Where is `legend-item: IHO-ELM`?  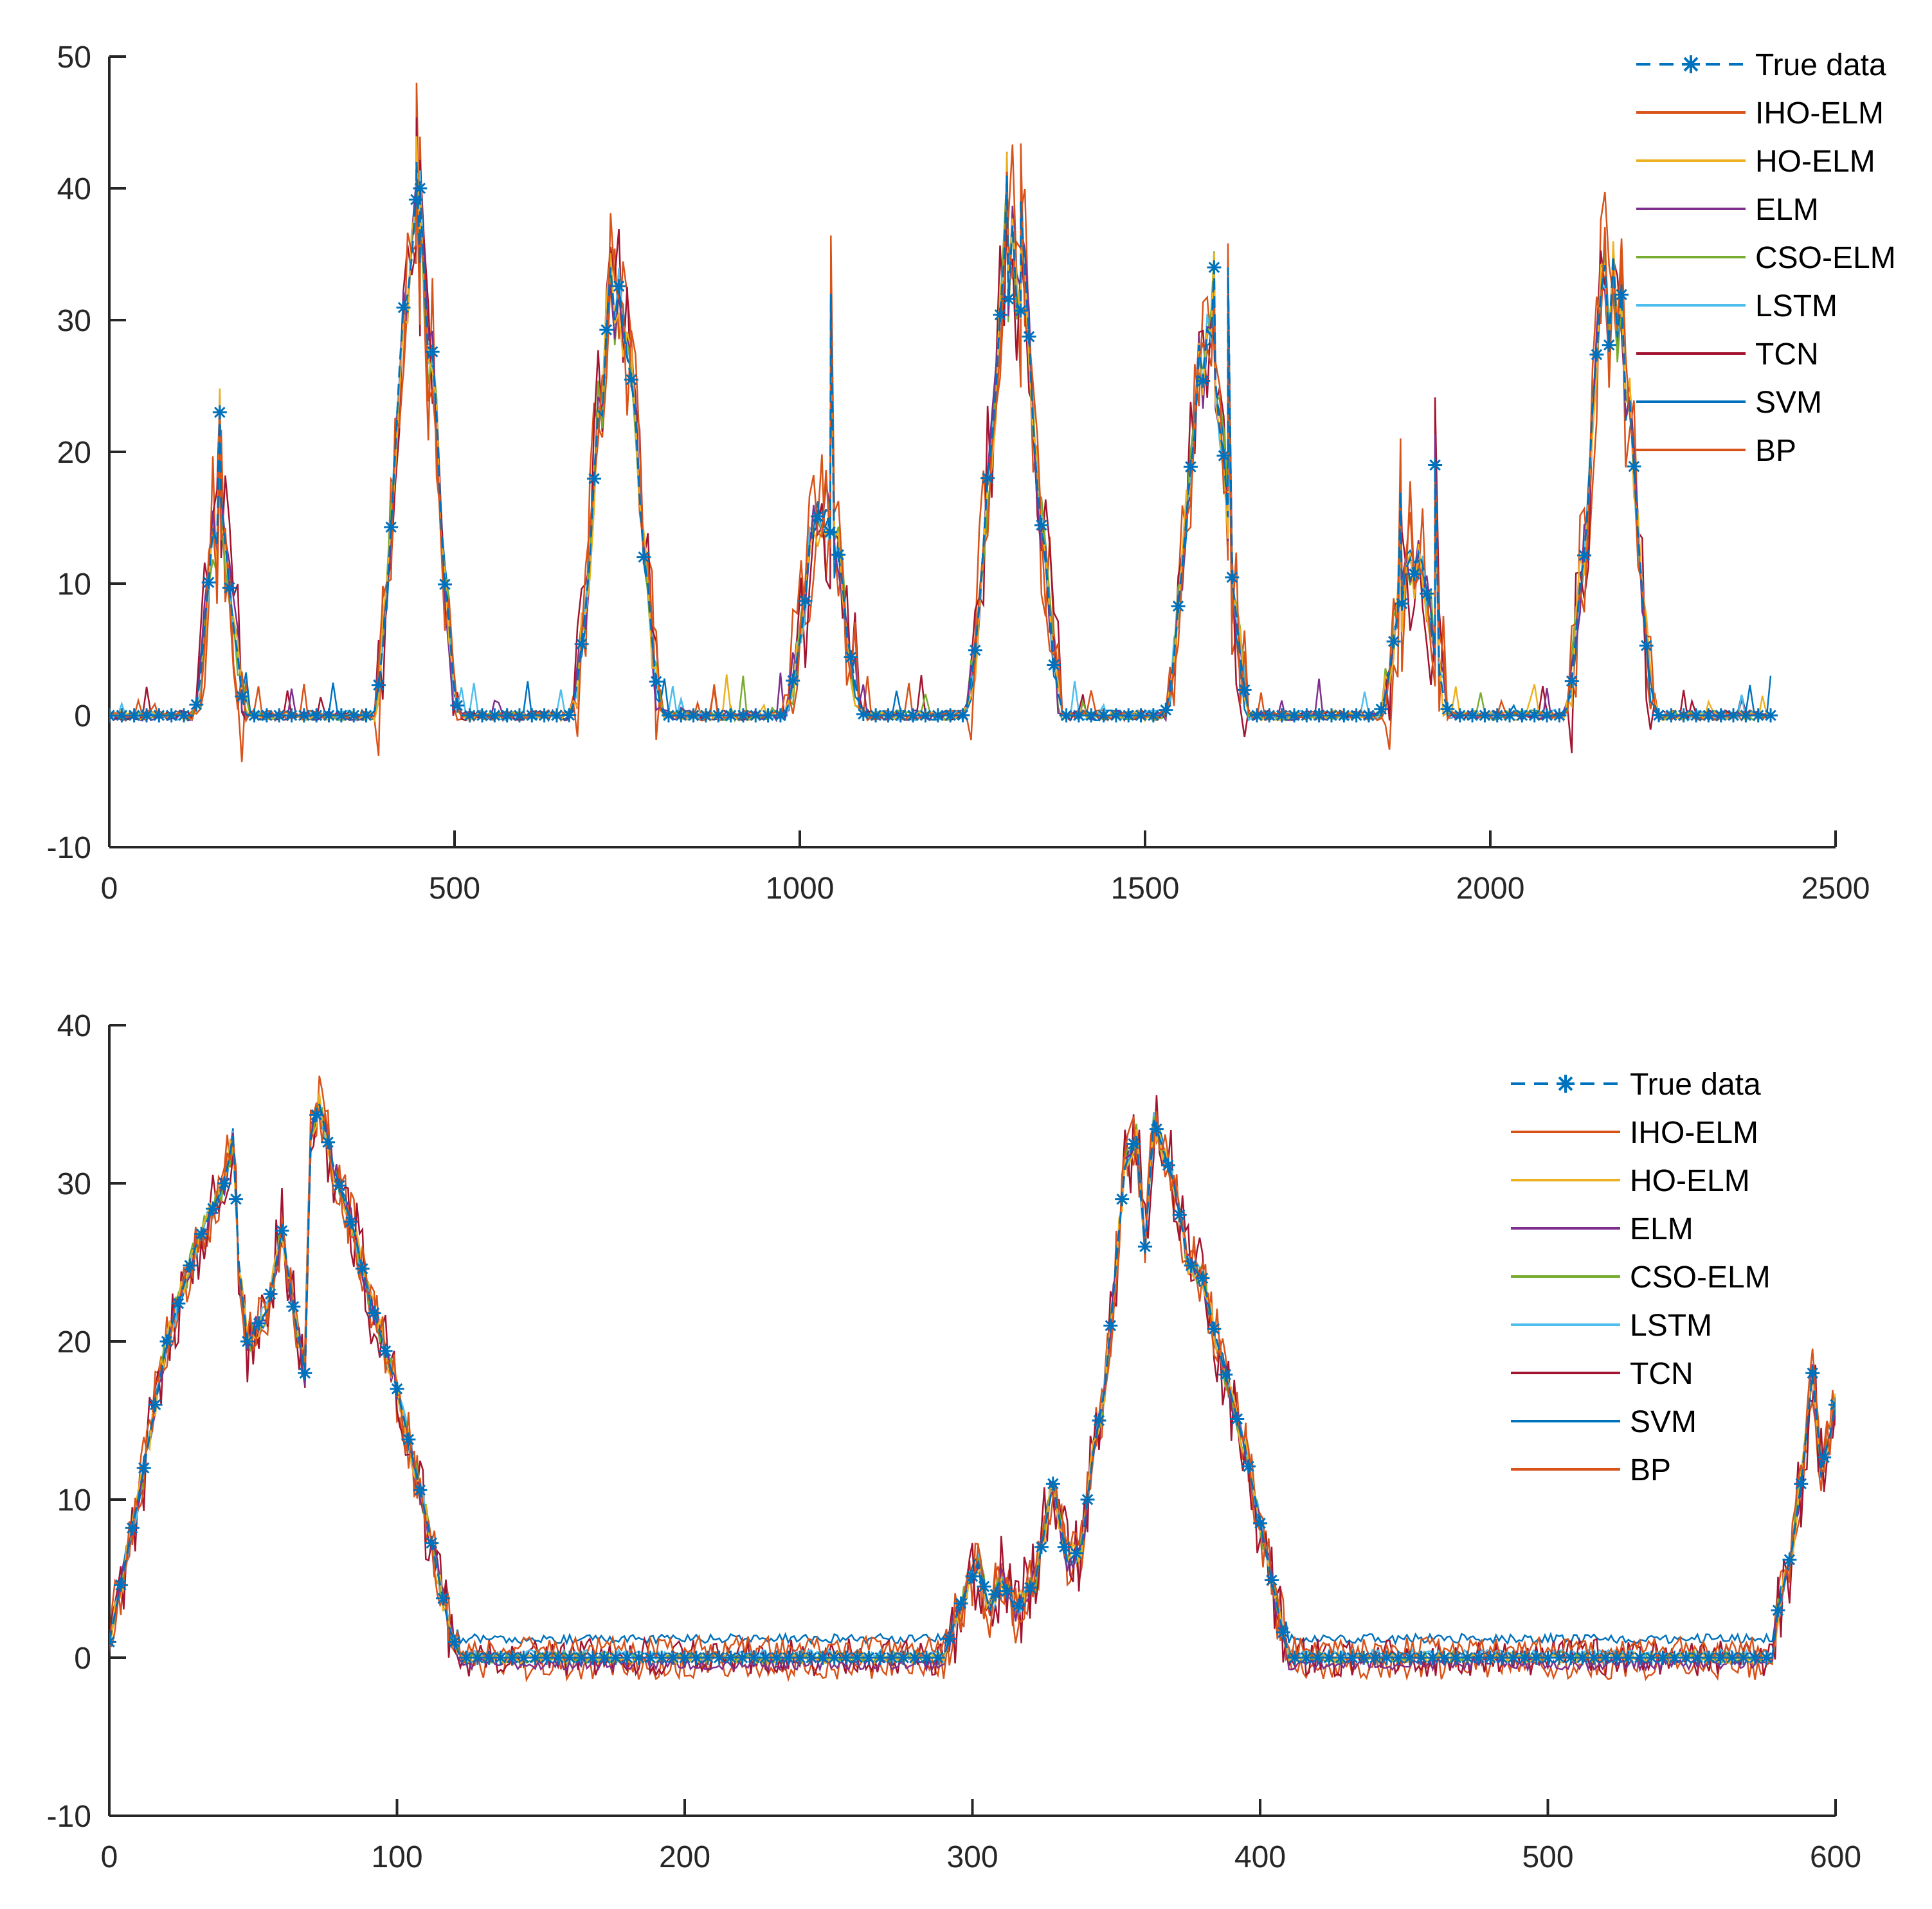
legend-item: IHO-ELM is located at coordinates (1634, 1133).